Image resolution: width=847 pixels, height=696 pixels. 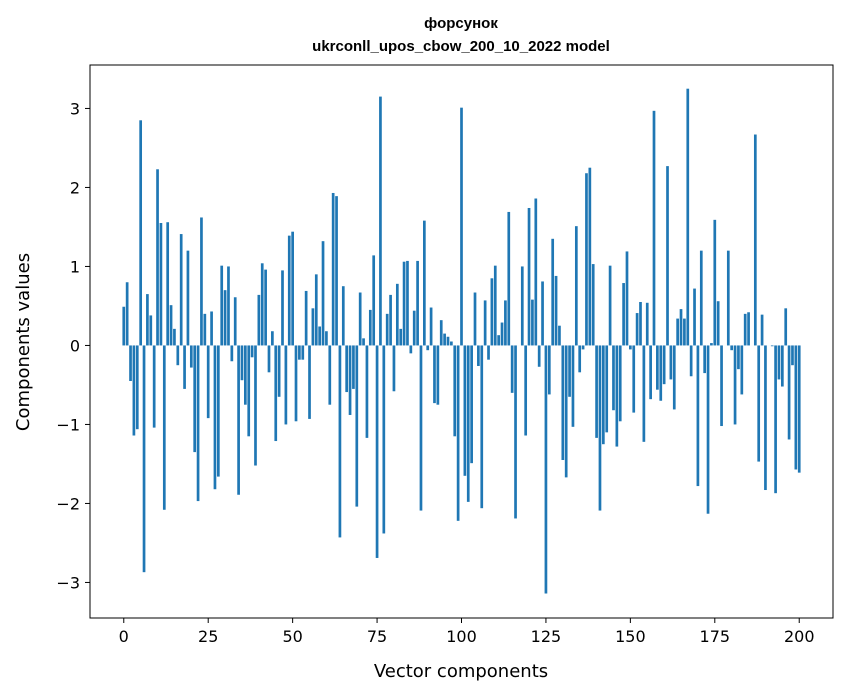 What do you see at coordinates (208, 636) in the screenshot?
I see `x-tick-label: 25` at bounding box center [208, 636].